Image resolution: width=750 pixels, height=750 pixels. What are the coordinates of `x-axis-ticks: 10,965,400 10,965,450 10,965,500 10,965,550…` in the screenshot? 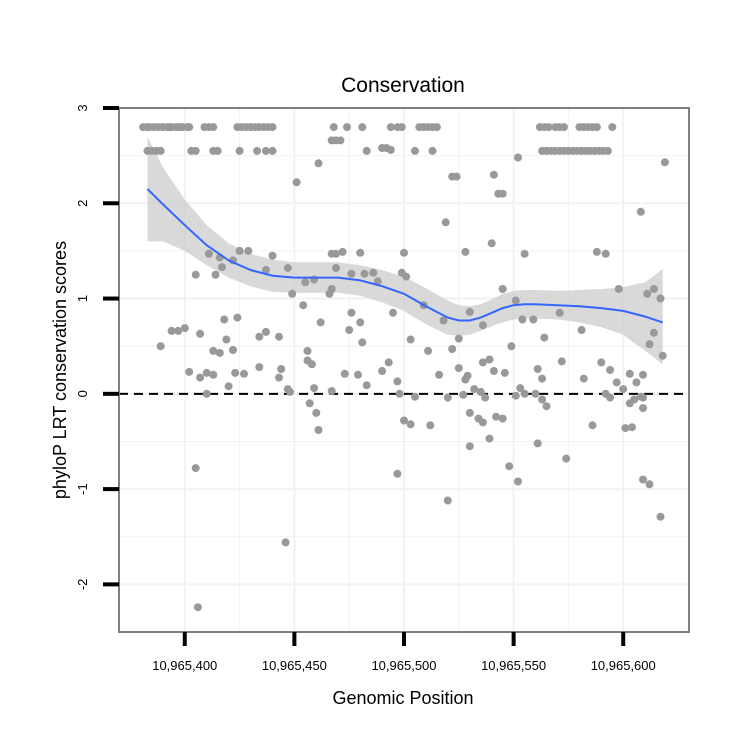 It's located at (404, 652).